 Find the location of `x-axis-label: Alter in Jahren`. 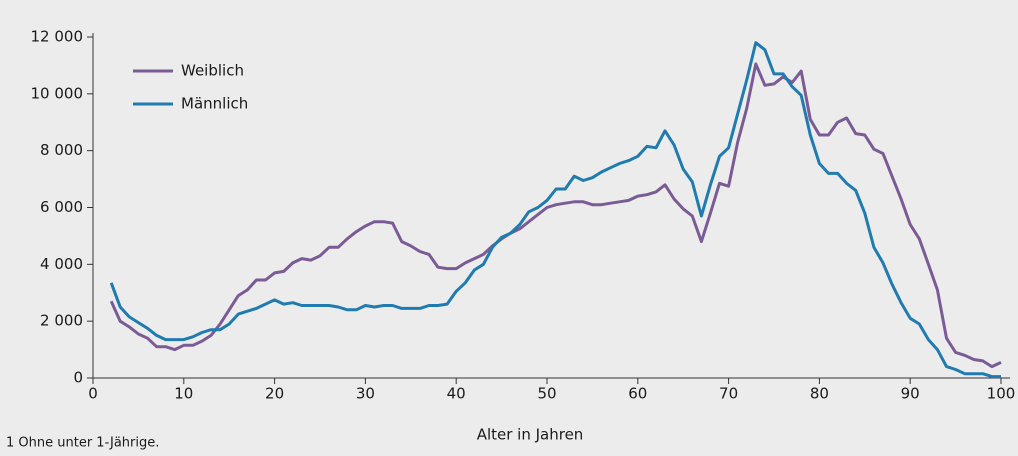

x-axis-label: Alter in Jahren is located at coordinates (530, 435).